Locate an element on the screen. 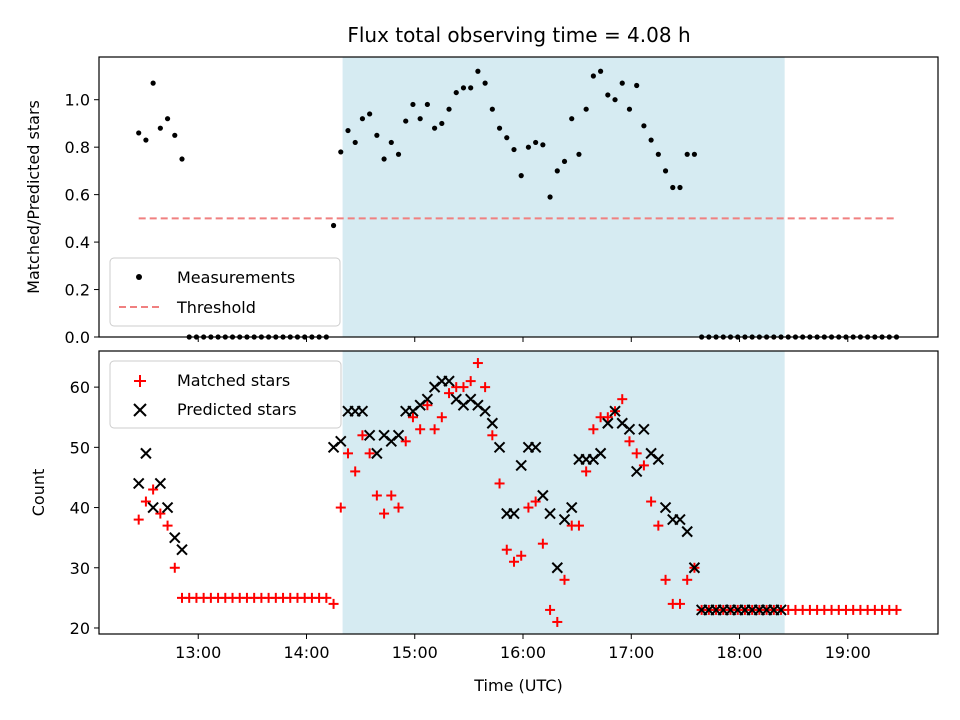  x-tick-label: 15:00 is located at coordinates (415, 652).